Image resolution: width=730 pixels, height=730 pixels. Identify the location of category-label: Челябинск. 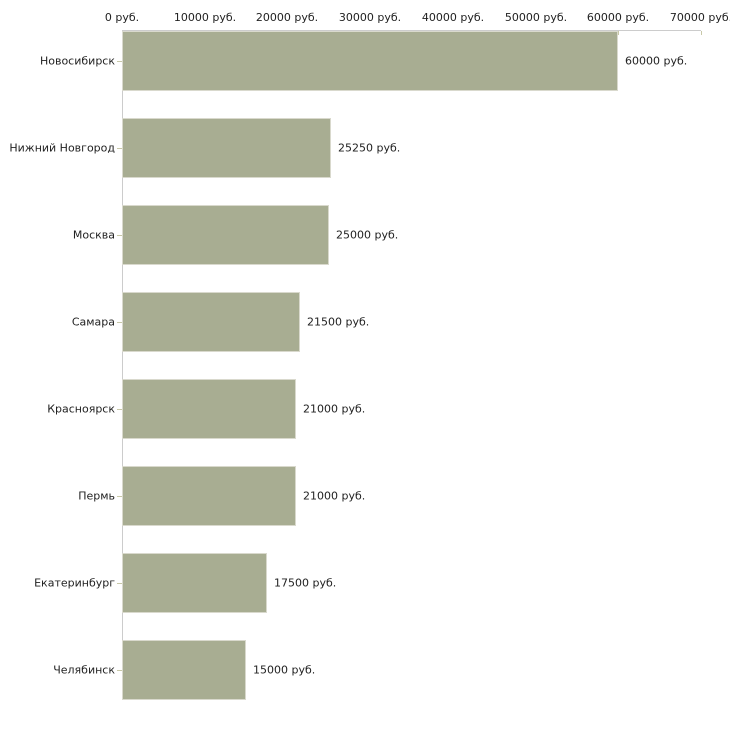
(84, 670).